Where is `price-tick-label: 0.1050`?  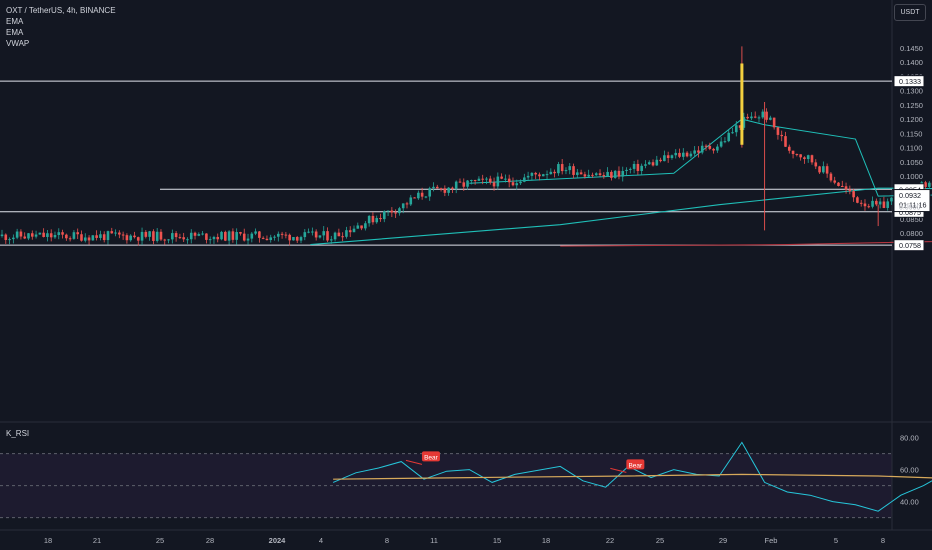 price-tick-label: 0.1050 is located at coordinates (911, 162).